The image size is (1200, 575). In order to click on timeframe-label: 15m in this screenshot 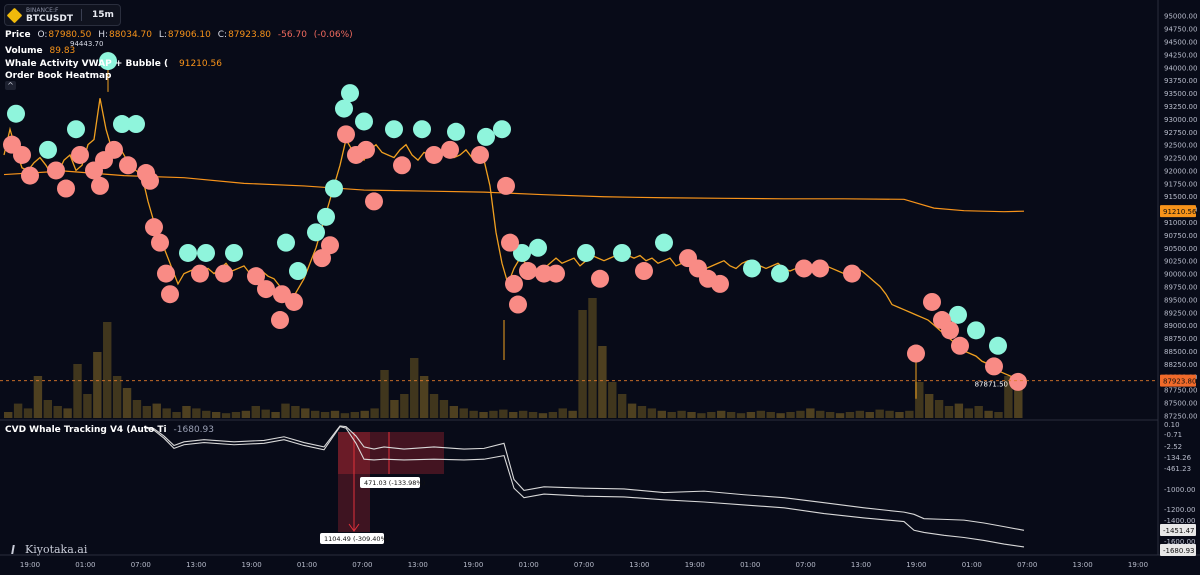, I will do `click(103, 15)`.